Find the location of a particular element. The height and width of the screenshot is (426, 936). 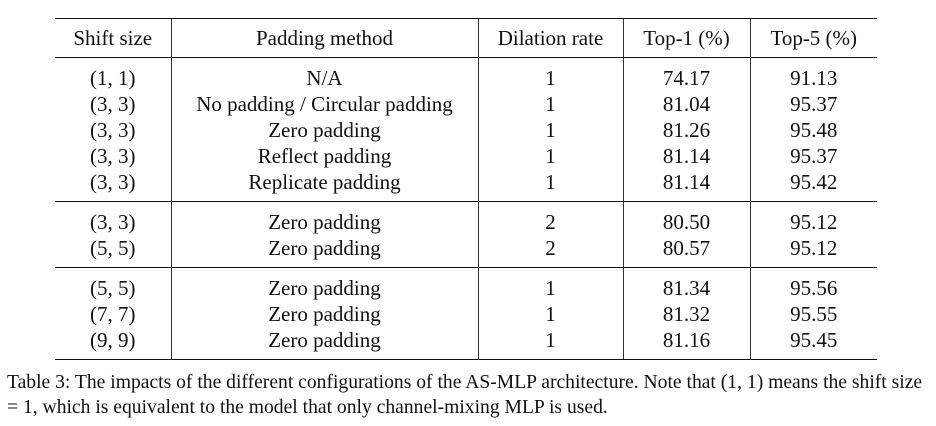

table-row: (1, 1) N/A 1 74.17 91.13 is located at coordinates (466, 74).